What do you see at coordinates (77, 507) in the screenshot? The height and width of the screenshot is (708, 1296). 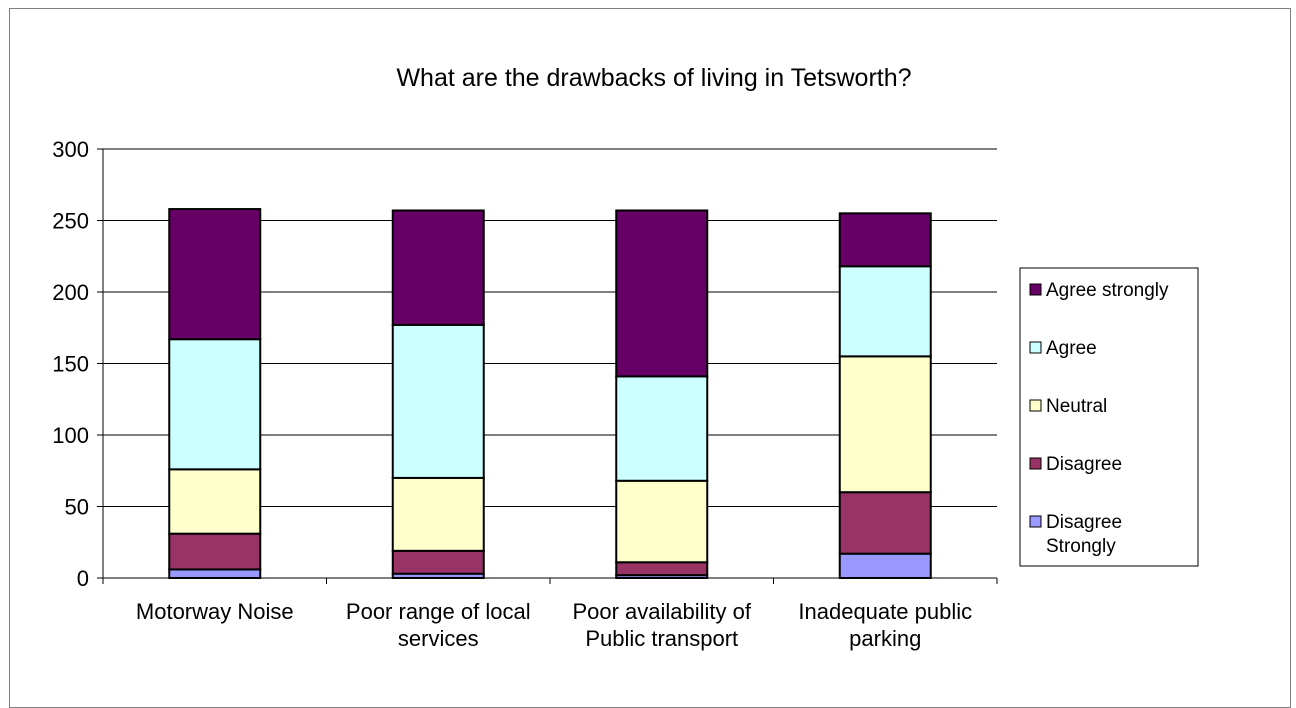 I see `y-tick-label: 50` at bounding box center [77, 507].